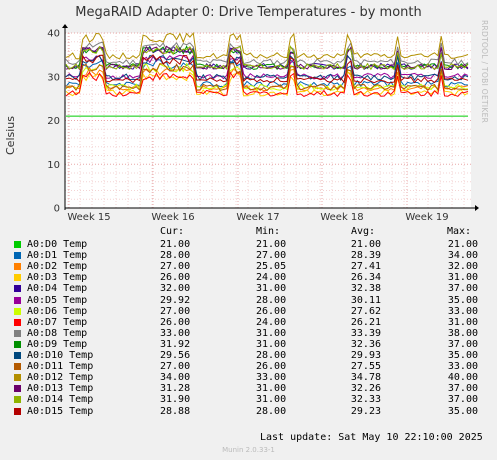 The height and width of the screenshot is (460, 497). What do you see at coordinates (268, 231) in the screenshot?
I see `header-min: Min:` at bounding box center [268, 231].